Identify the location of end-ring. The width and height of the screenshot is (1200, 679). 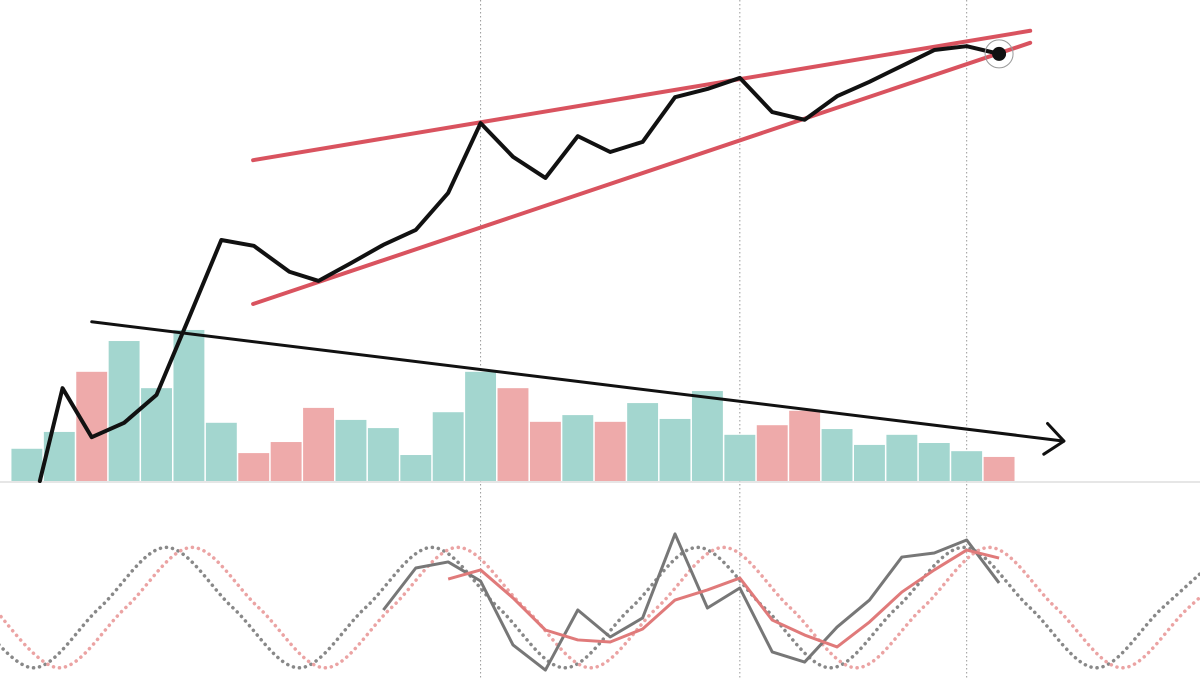
(999, 54).